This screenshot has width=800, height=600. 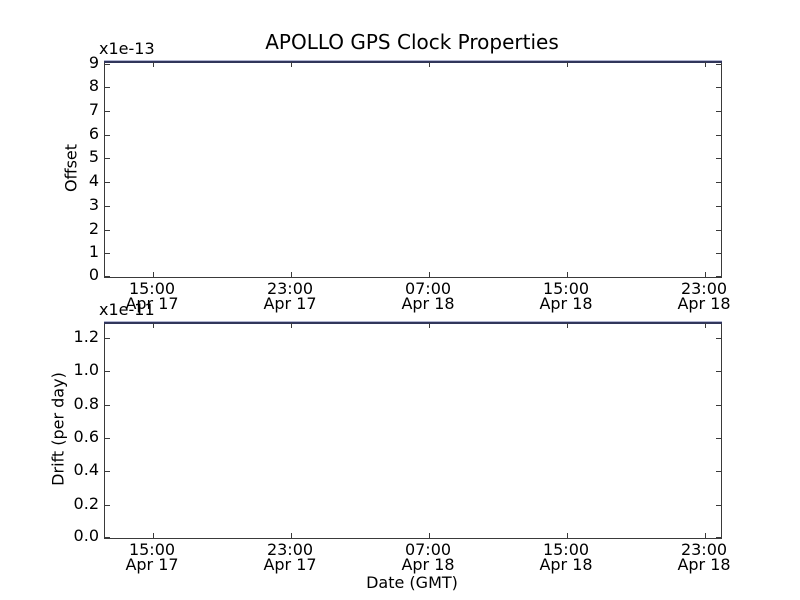 I want to click on x-tick-label: 23:00 Apr 18, so click(x=704, y=296).